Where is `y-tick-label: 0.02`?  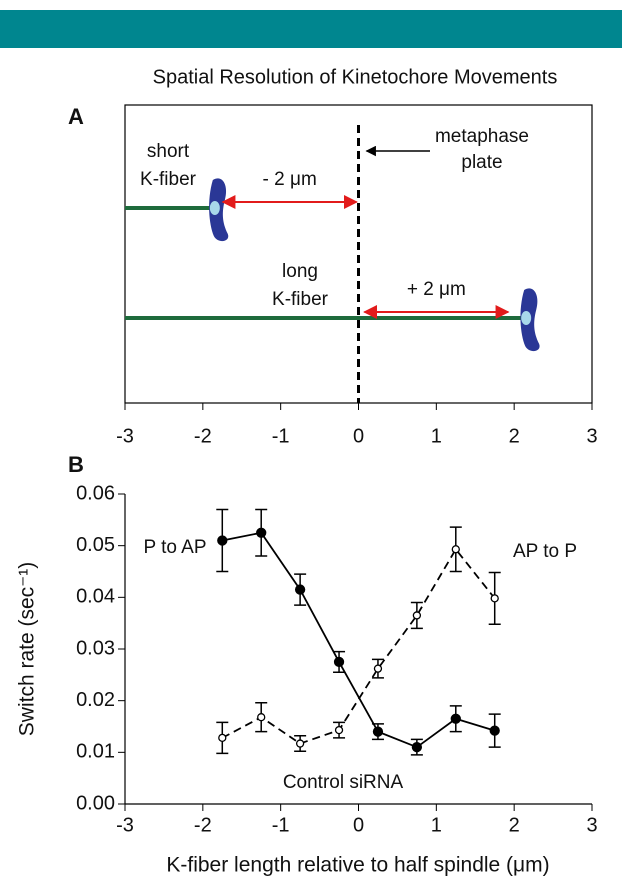 y-tick-label: 0.02 is located at coordinates (95, 700).